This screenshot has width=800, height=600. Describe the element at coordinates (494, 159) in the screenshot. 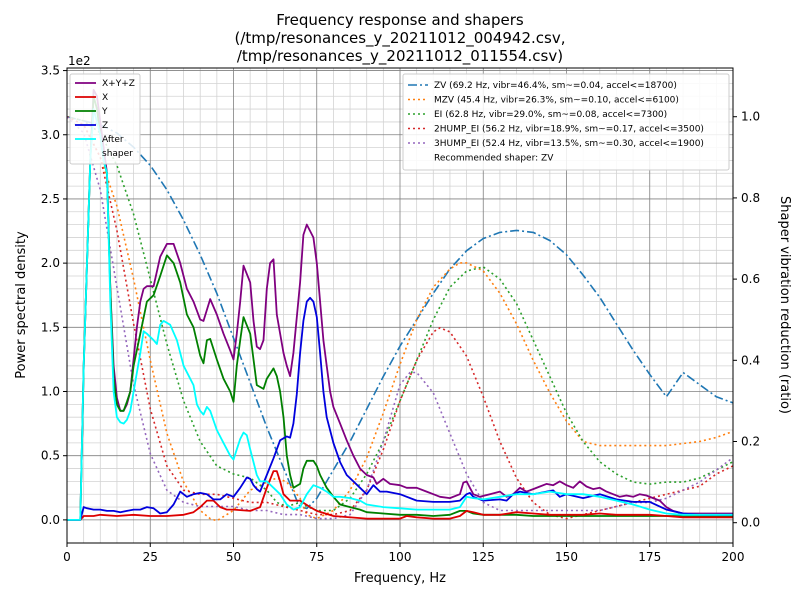

I see `shaper-legend-label: Recommended shaper: ZV` at that location.